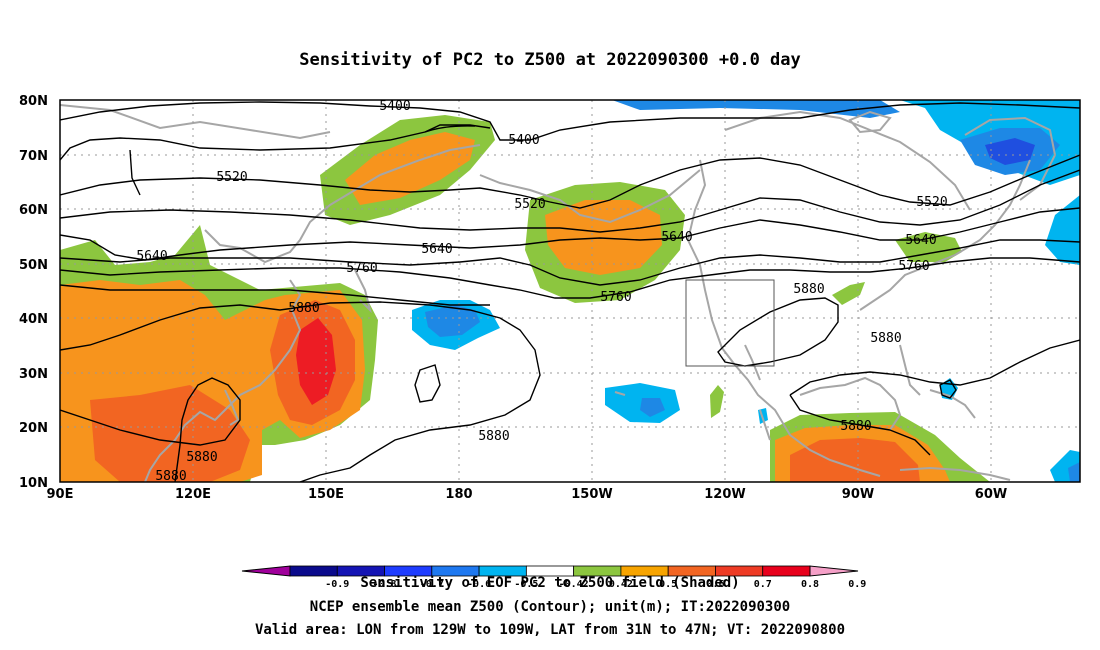 The height and width of the screenshot is (650, 1100). What do you see at coordinates (326, 494) in the screenshot?
I see `lon-tick-label: 150E` at bounding box center [326, 494].